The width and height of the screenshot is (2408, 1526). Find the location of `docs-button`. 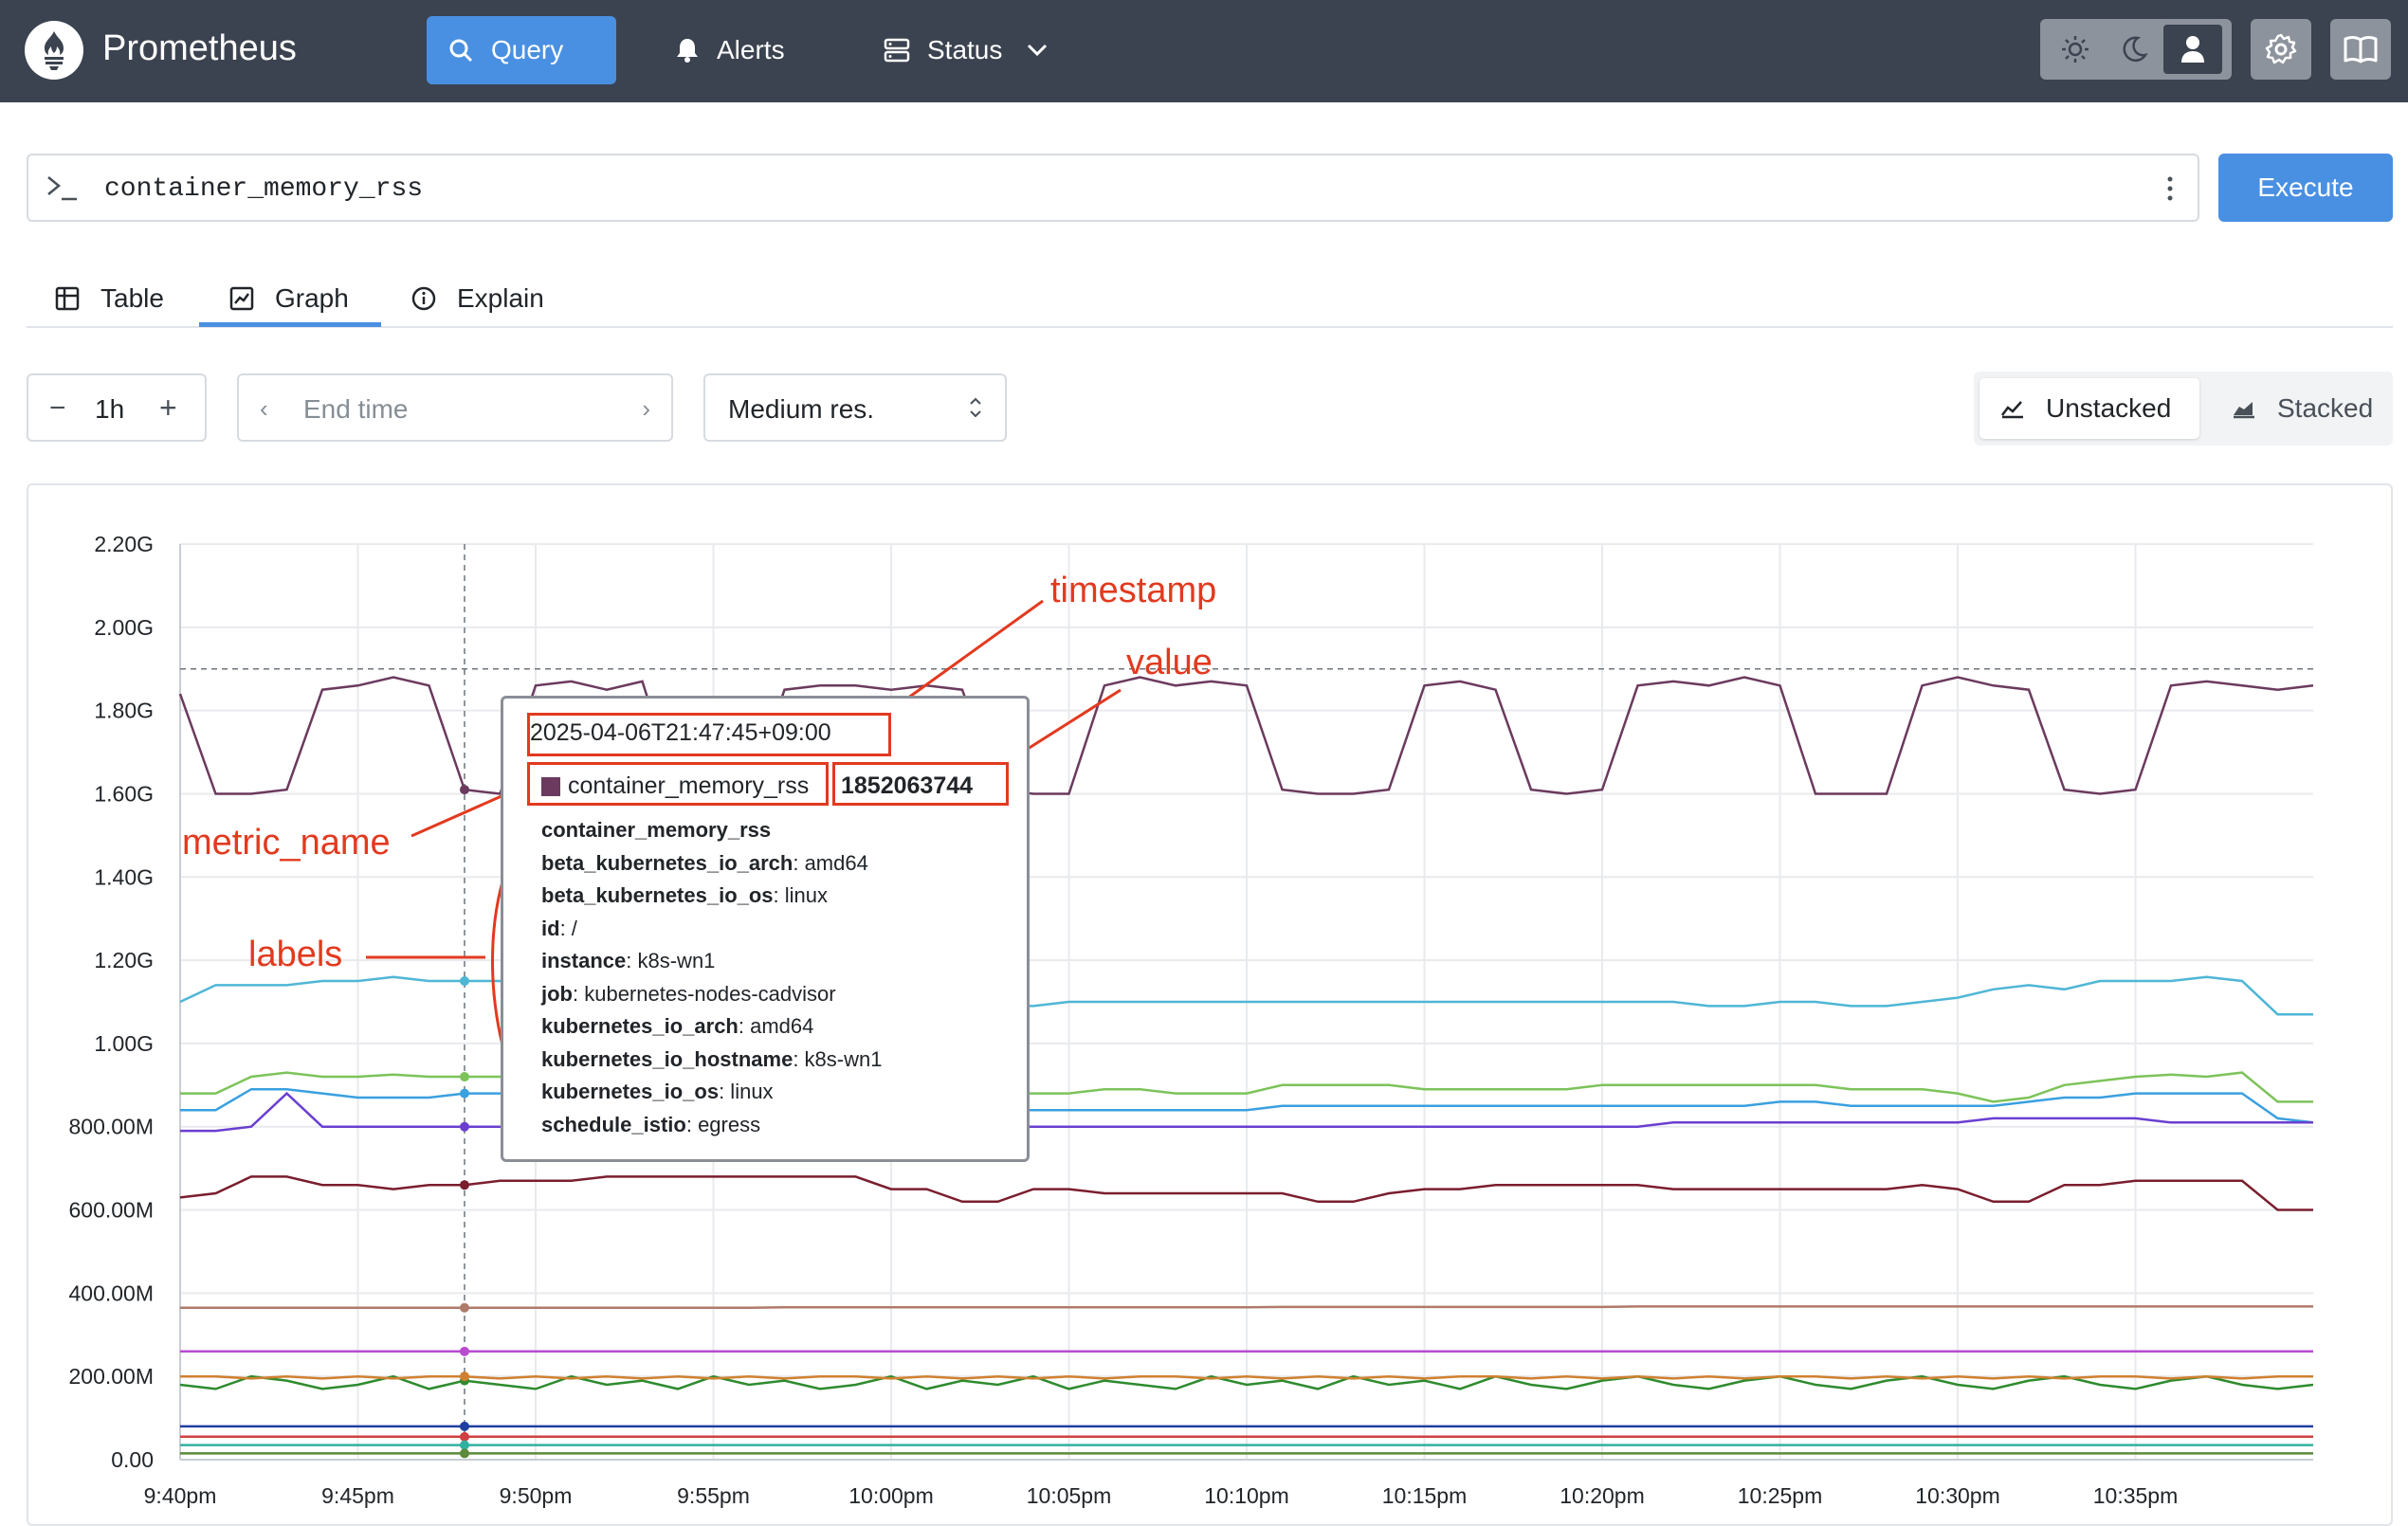

docs-button is located at coordinates (2360, 49).